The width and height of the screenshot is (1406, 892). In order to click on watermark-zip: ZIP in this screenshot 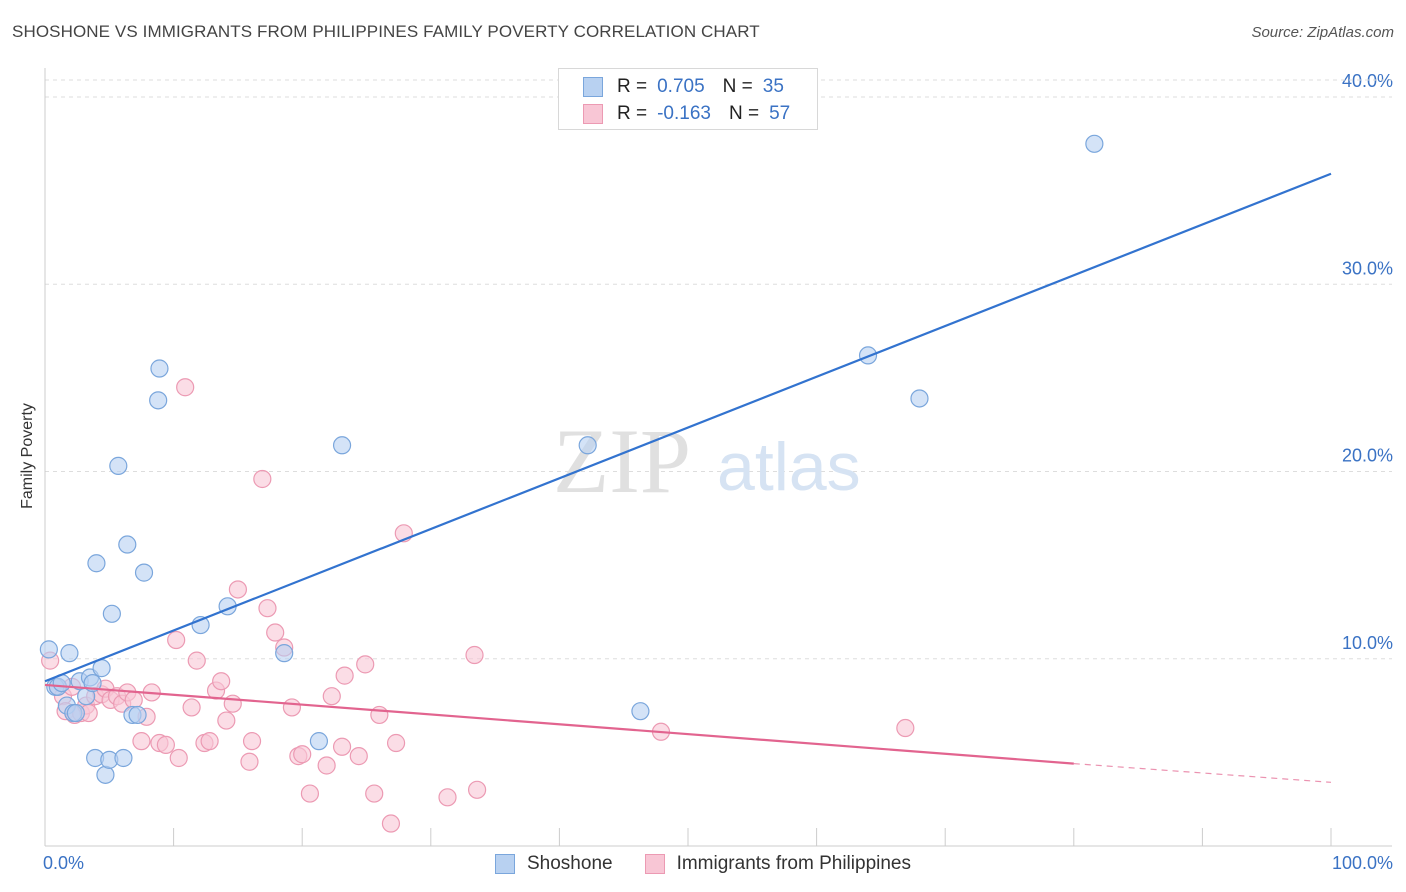, I will do `click(622, 461)`.